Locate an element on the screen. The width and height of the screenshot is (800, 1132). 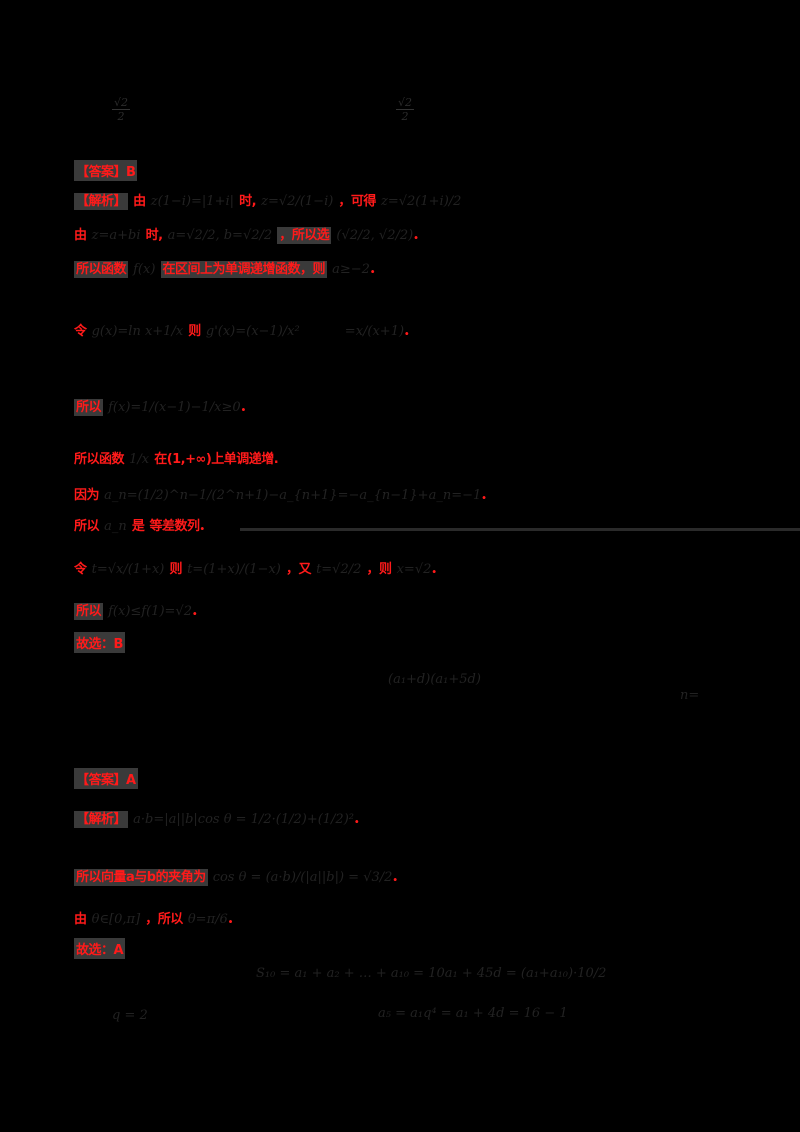
answer-label-1: 【答案】B is located at coordinates (106, 170).